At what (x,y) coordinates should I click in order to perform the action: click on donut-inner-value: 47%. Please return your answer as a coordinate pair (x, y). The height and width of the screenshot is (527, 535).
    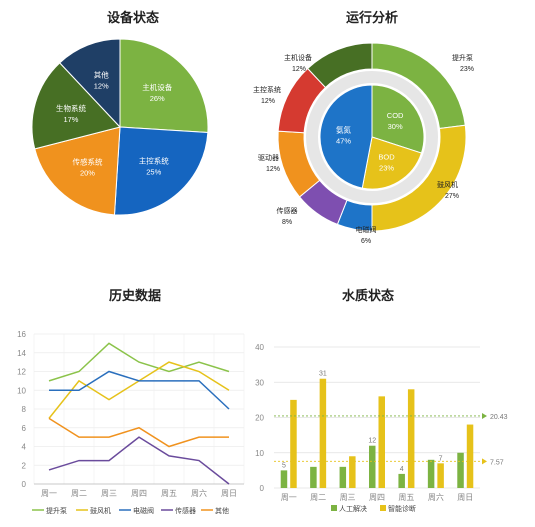
    Looking at the image, I should click on (343, 140).